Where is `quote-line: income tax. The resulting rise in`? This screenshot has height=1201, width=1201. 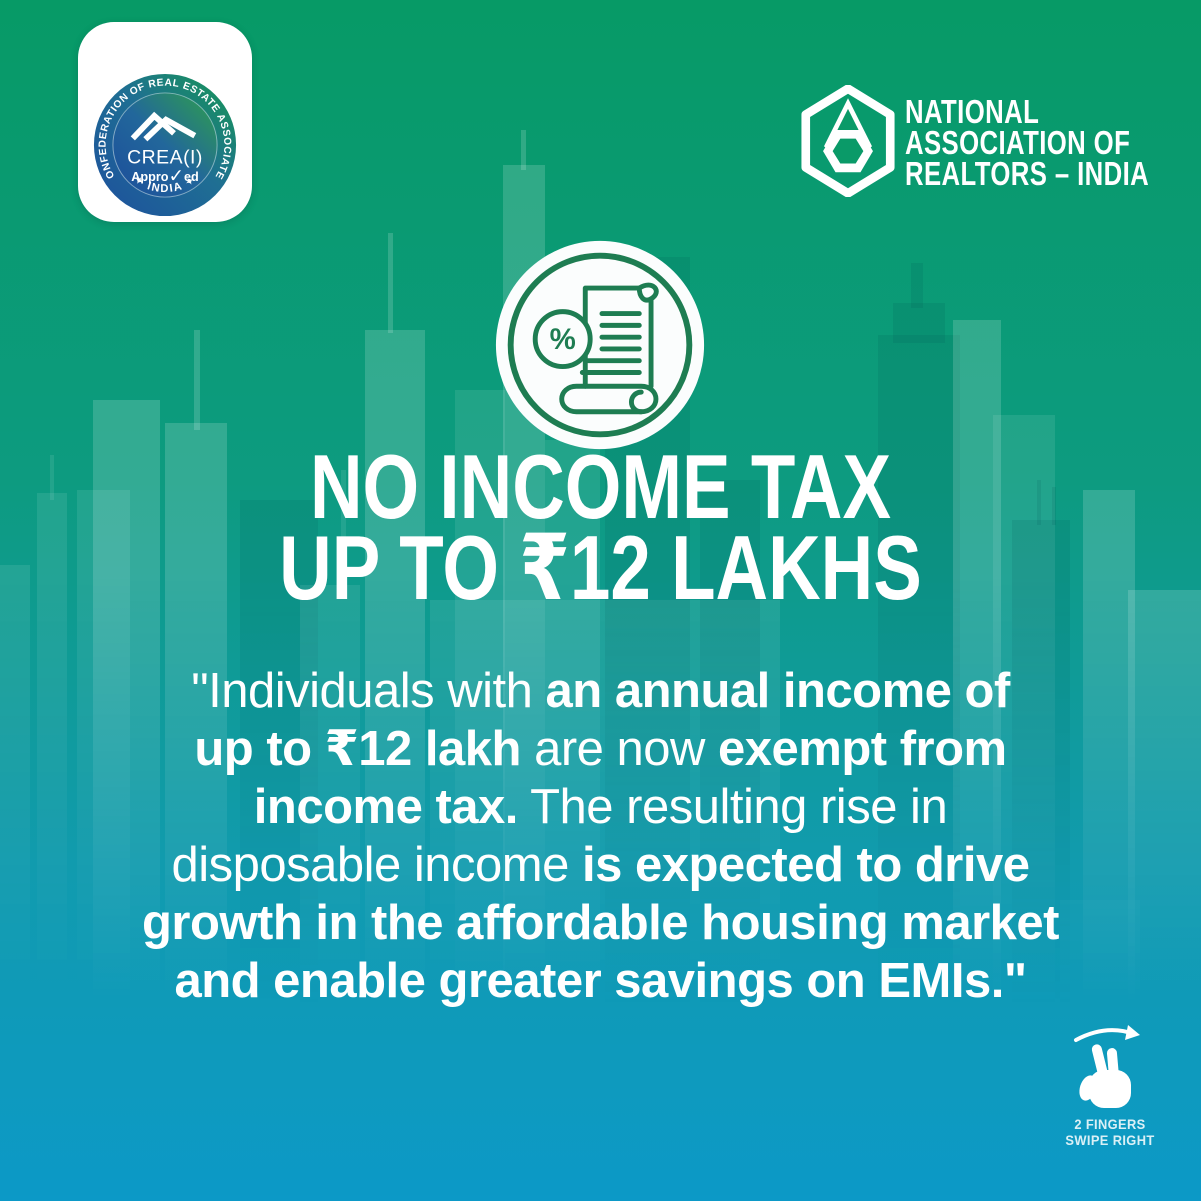
quote-line: income tax. The resulting rise in is located at coordinates (600, 807).